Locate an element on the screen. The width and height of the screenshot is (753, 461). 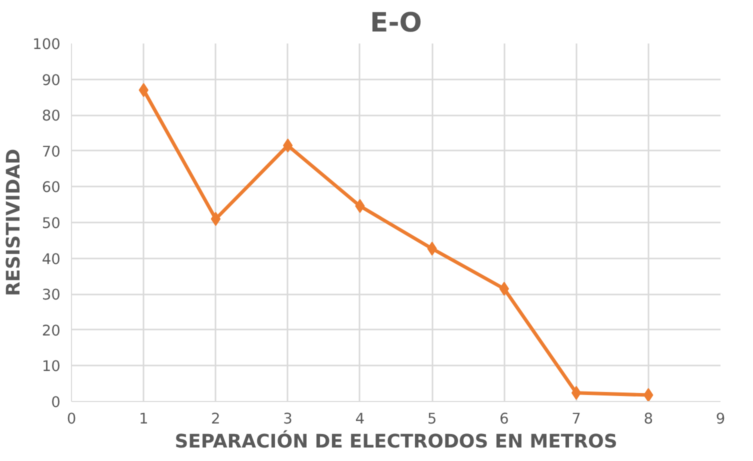
y-tick-label: 60 is located at coordinates (51, 187).